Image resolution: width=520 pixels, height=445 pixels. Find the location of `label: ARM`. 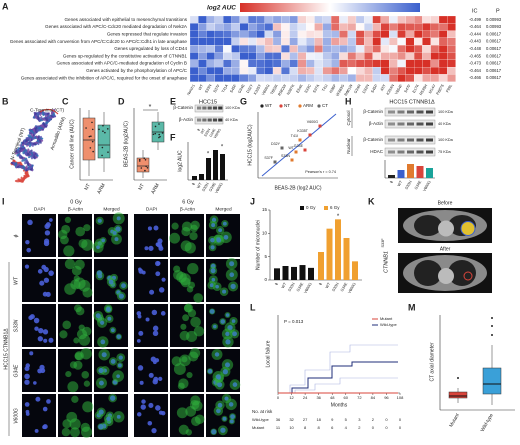

label: ARM is located at coordinates (308, 105).